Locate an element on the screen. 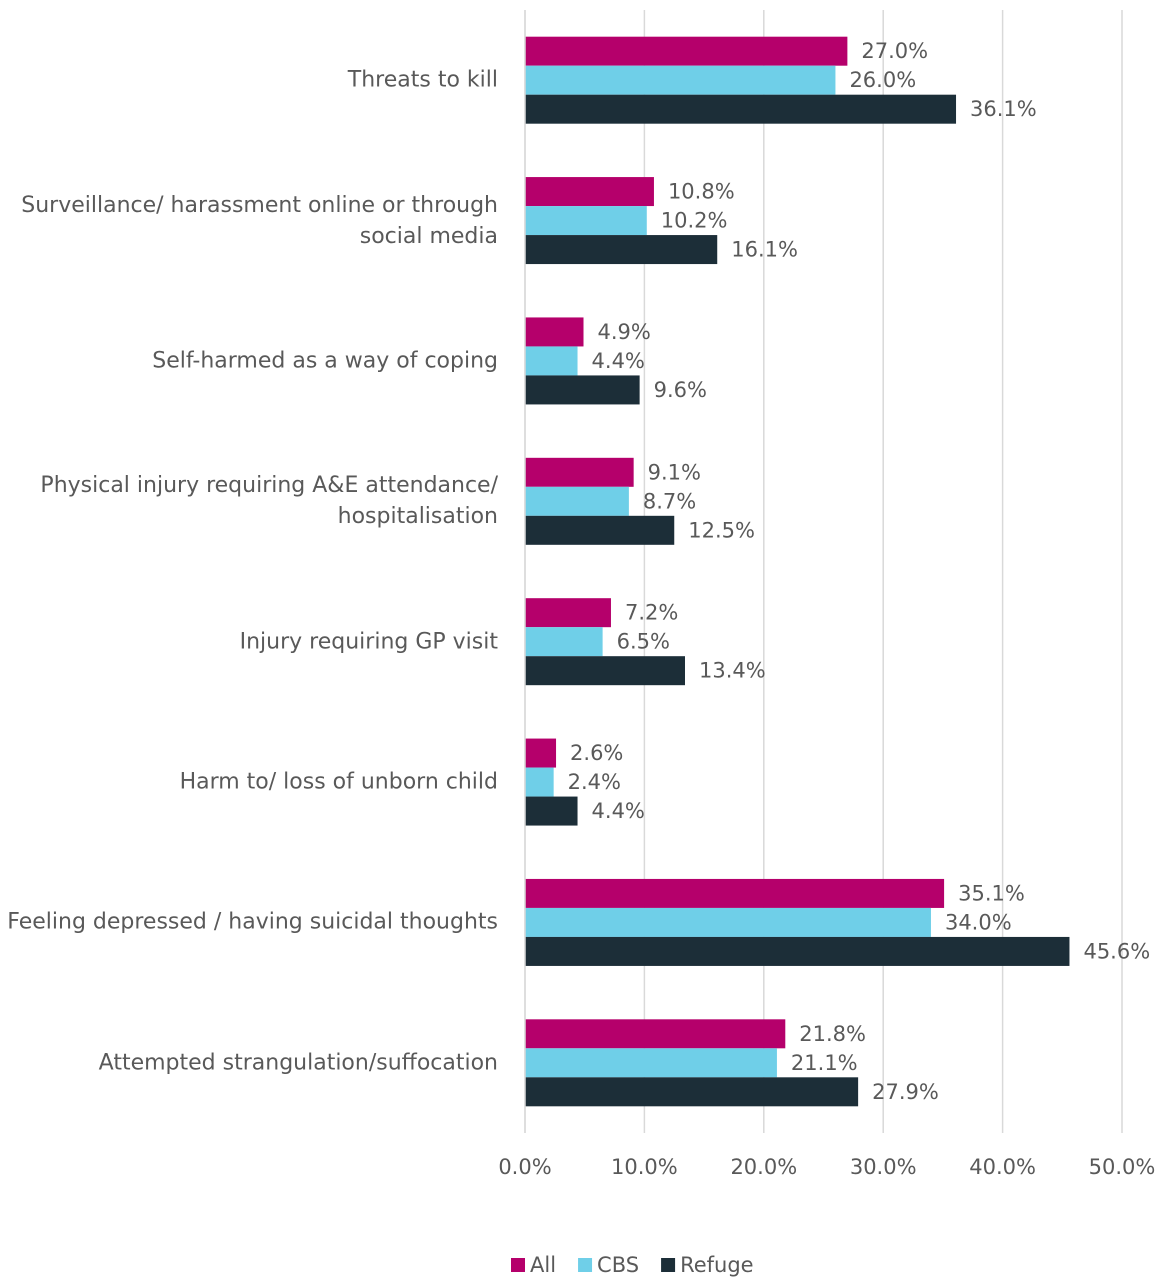 This screenshot has height=1279, width=1157. data-label: 12.5% is located at coordinates (721, 530).